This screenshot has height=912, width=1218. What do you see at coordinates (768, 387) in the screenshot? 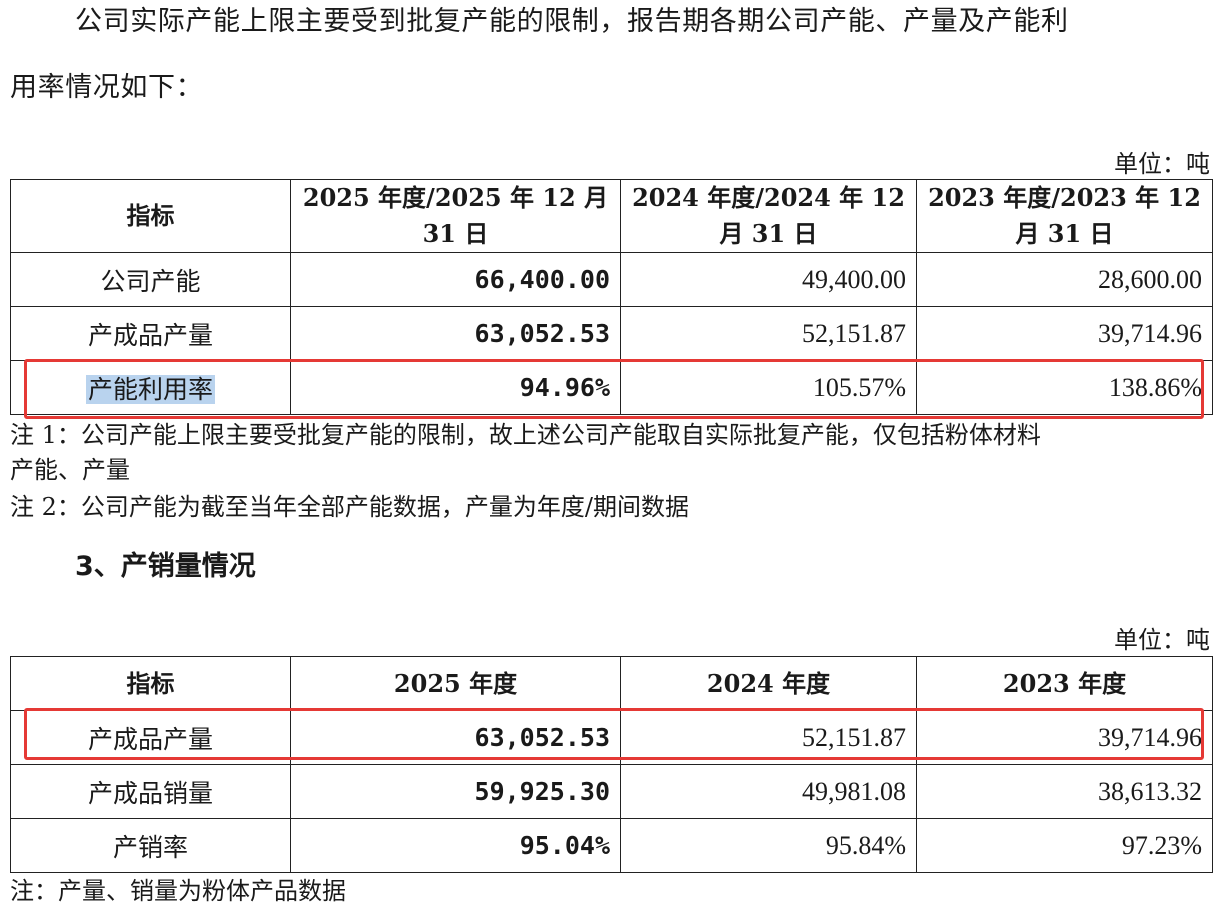
I see `cell-2024: 105.57%` at bounding box center [768, 387].